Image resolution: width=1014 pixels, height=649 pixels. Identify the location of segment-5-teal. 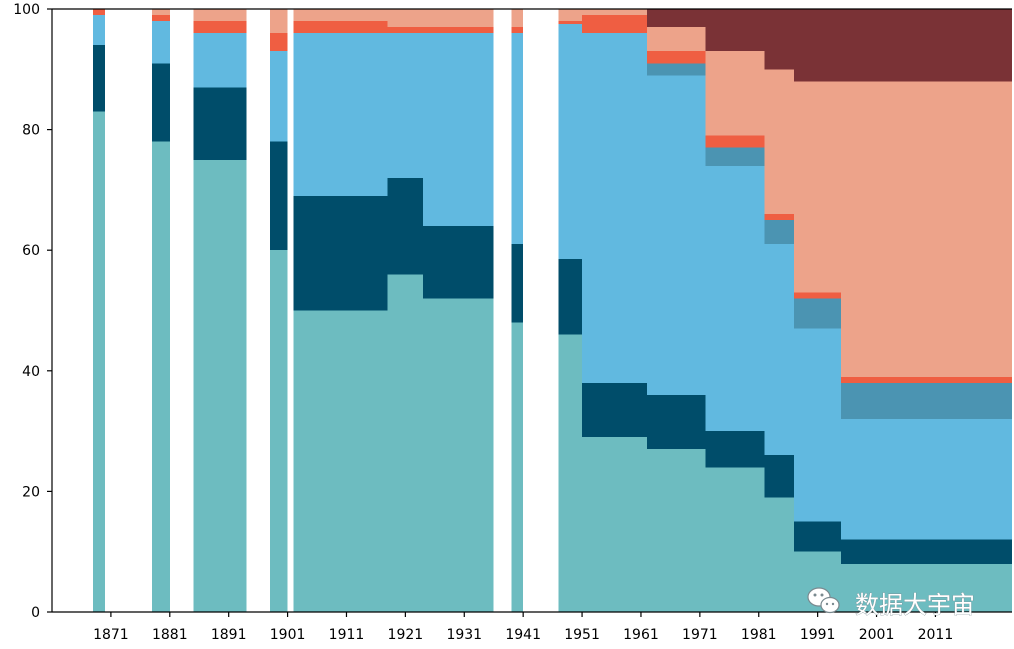
(405, 443).